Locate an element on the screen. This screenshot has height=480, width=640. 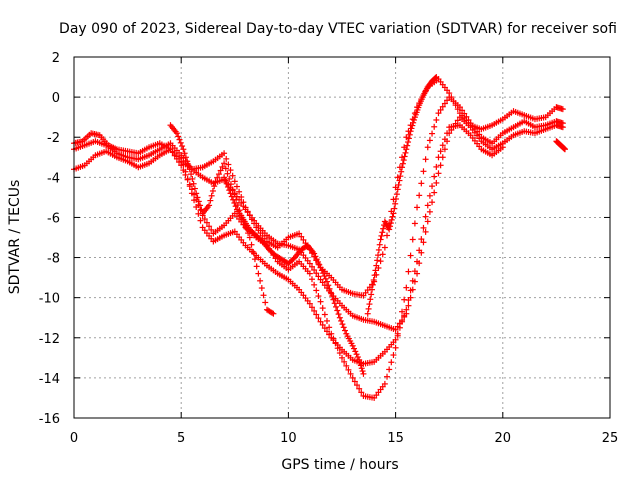
x-axis-label: GPS time / hours is located at coordinates (339, 465).